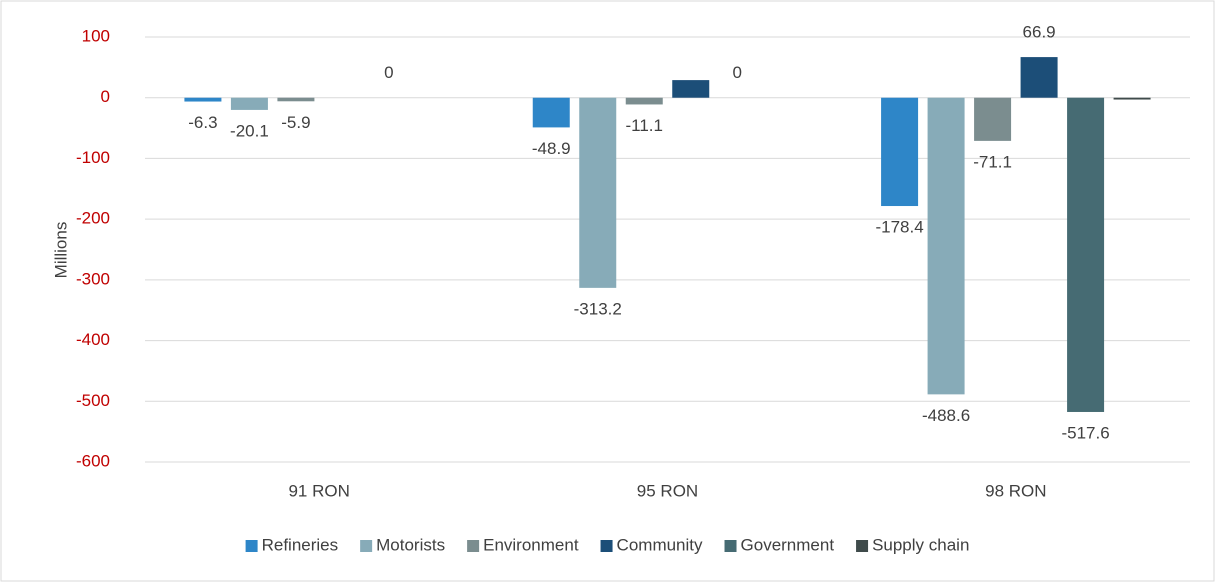  Describe the element at coordinates (899, 227) in the screenshot. I see `data-label: -178.4` at that location.